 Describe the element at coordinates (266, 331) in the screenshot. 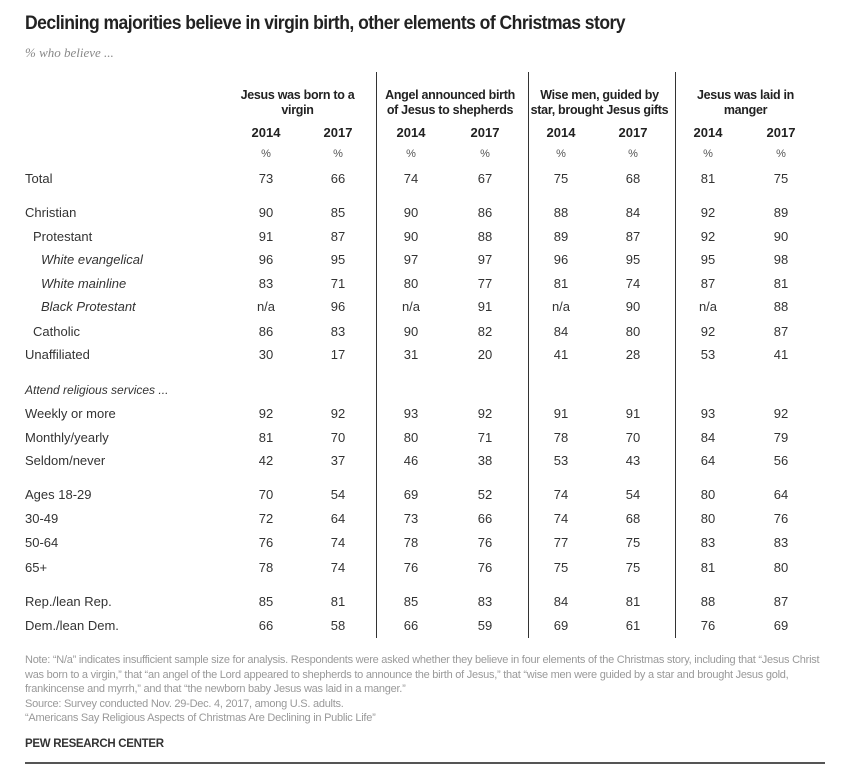

I see `table-cell: 86` at that location.